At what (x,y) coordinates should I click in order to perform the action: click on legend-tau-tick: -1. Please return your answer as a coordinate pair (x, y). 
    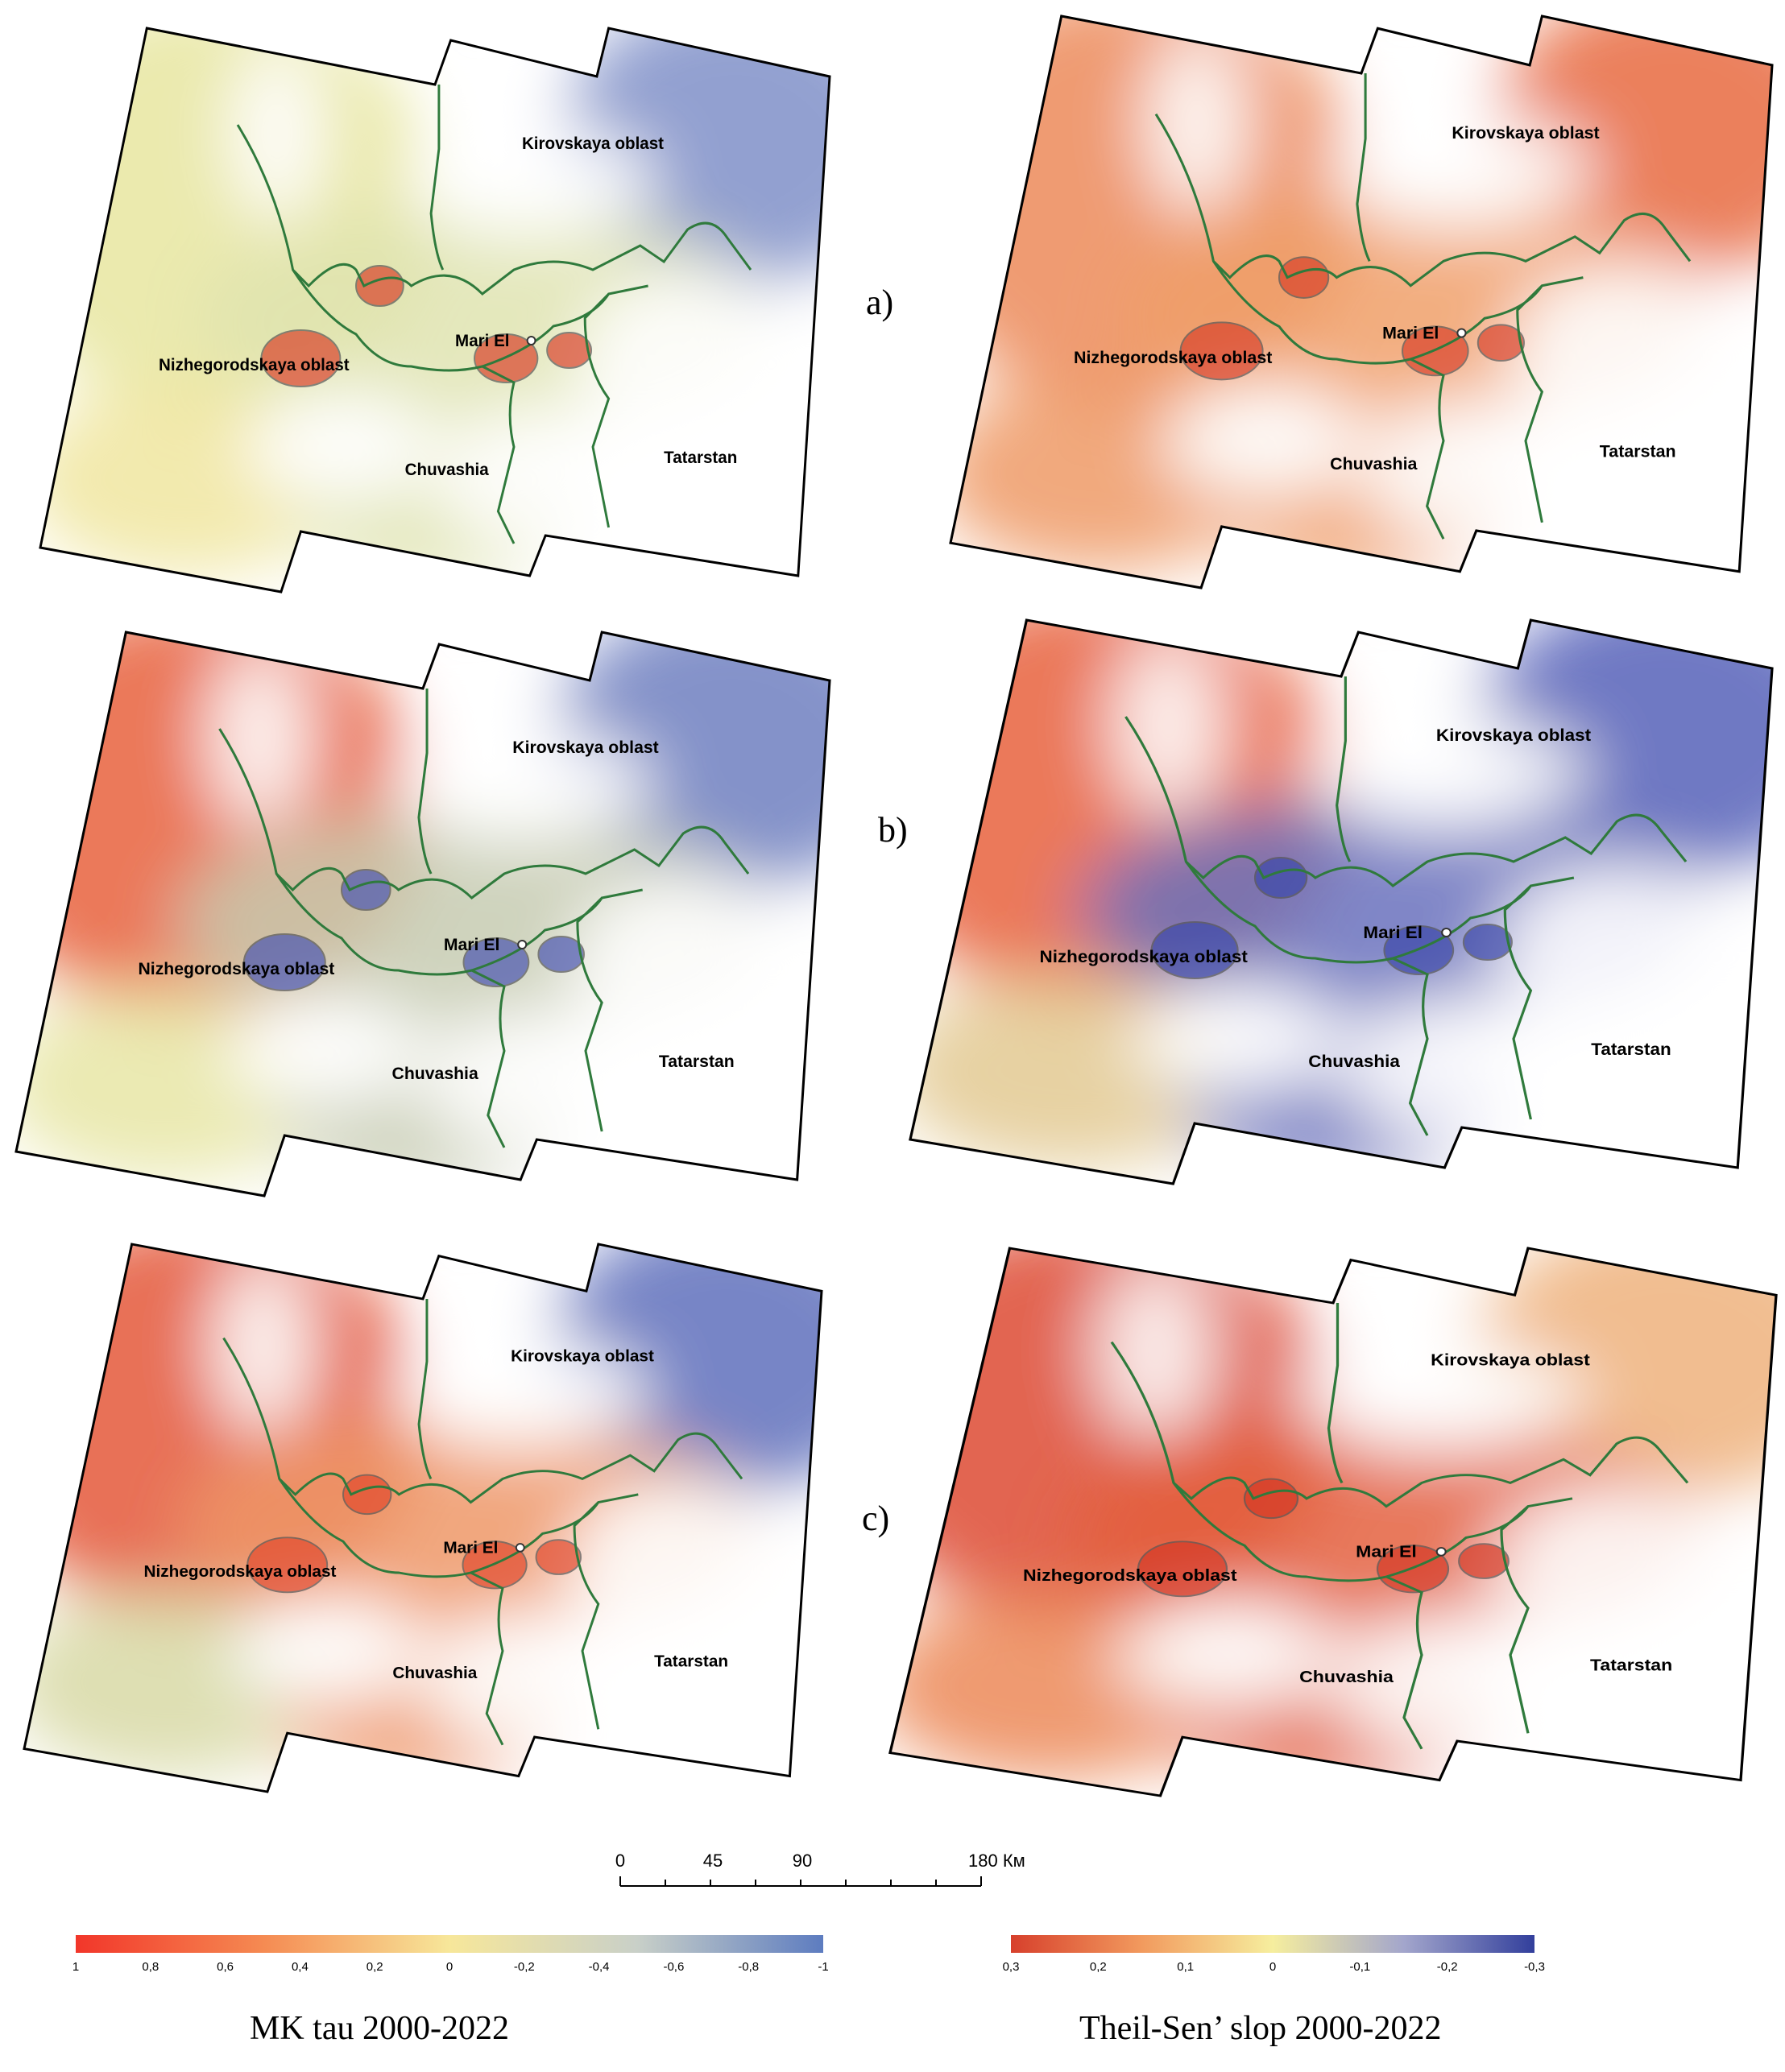
    Looking at the image, I should click on (823, 1967).